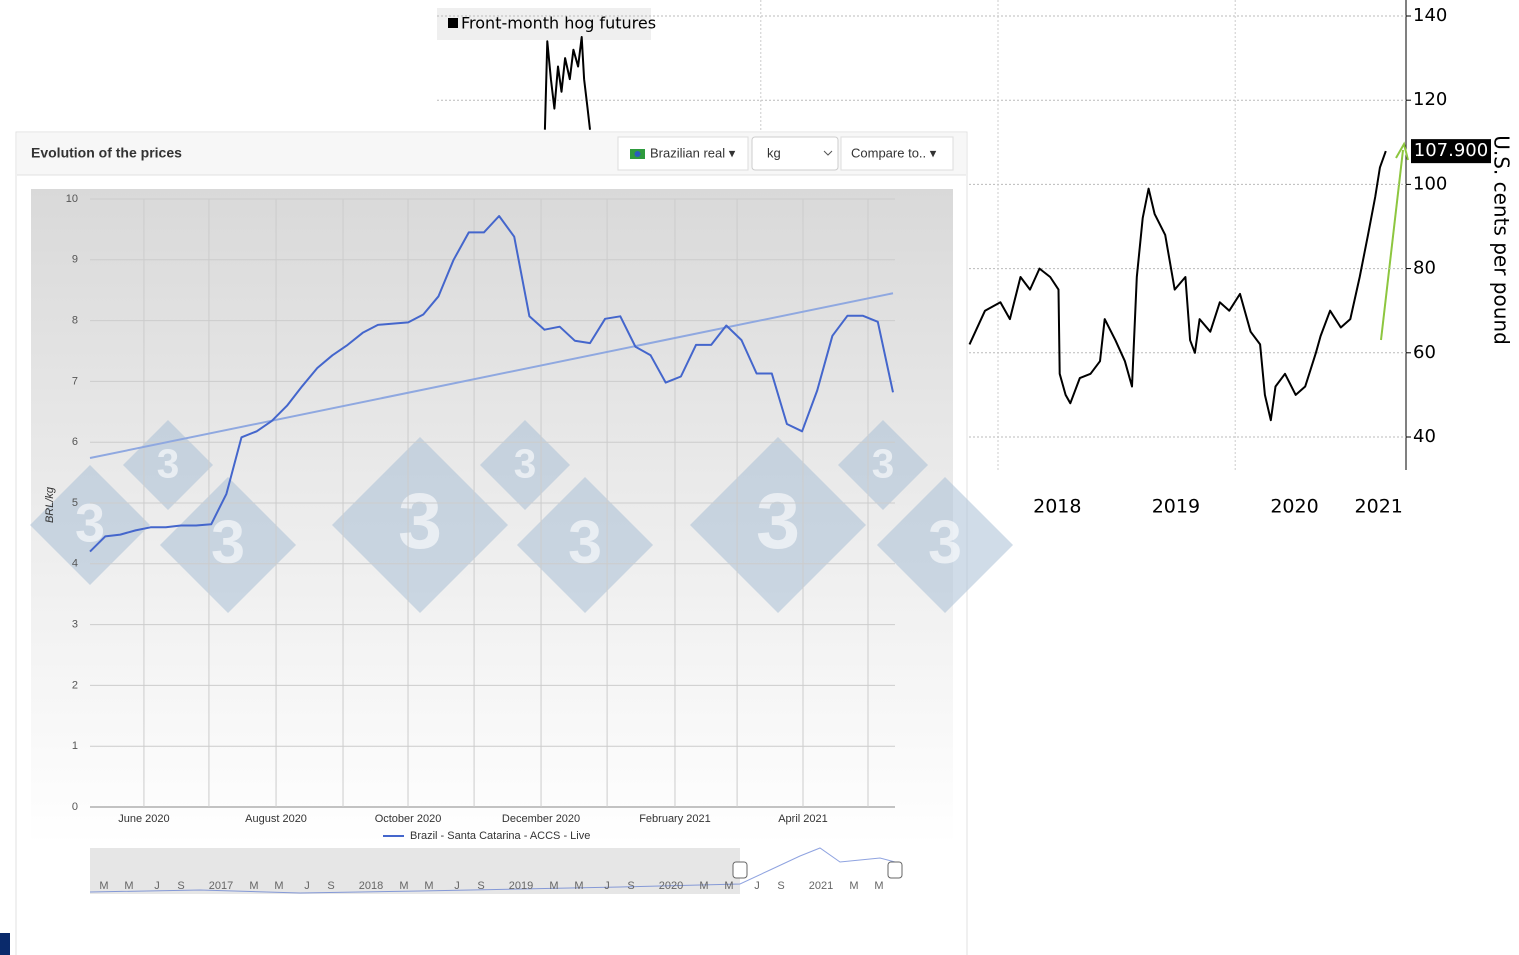 This screenshot has width=1519, height=955. What do you see at coordinates (75, 807) in the screenshot?
I see `y-tick-label: 0` at bounding box center [75, 807].